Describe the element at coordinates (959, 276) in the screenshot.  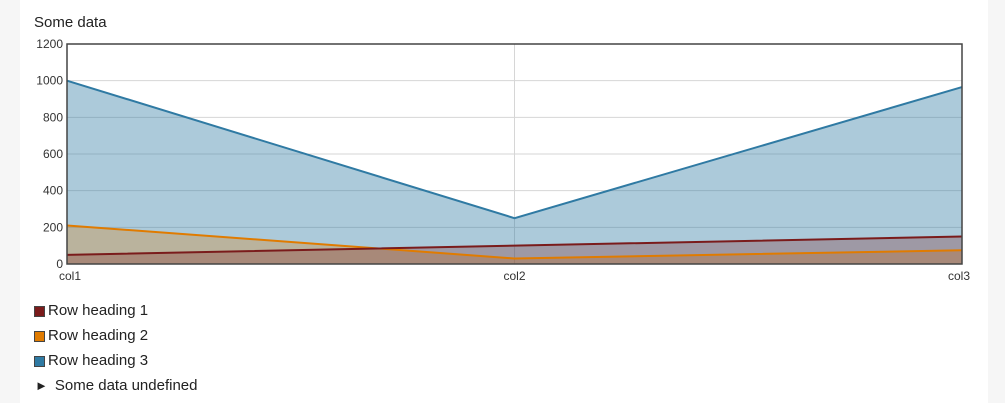
I see `x-tick-label: col3` at that location.